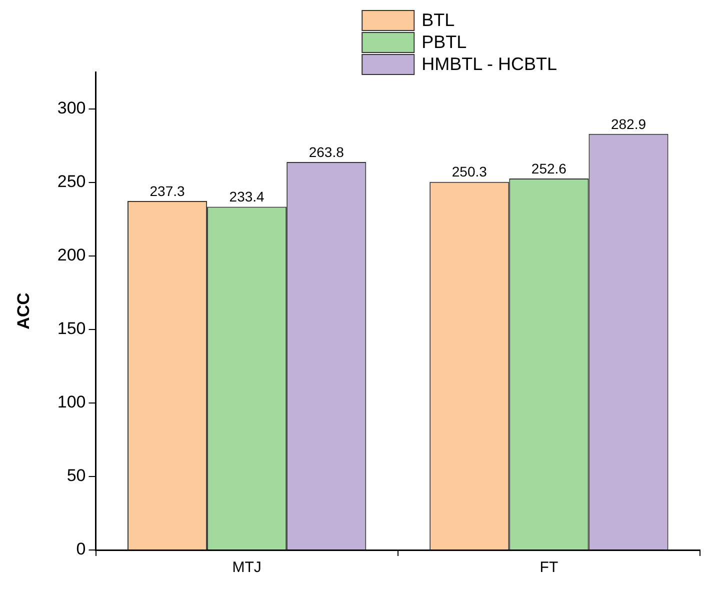 This screenshot has height=590, width=716. Describe the element at coordinates (489, 64) in the screenshot. I see `legend-label: HMBTL - HCBTL` at that location.